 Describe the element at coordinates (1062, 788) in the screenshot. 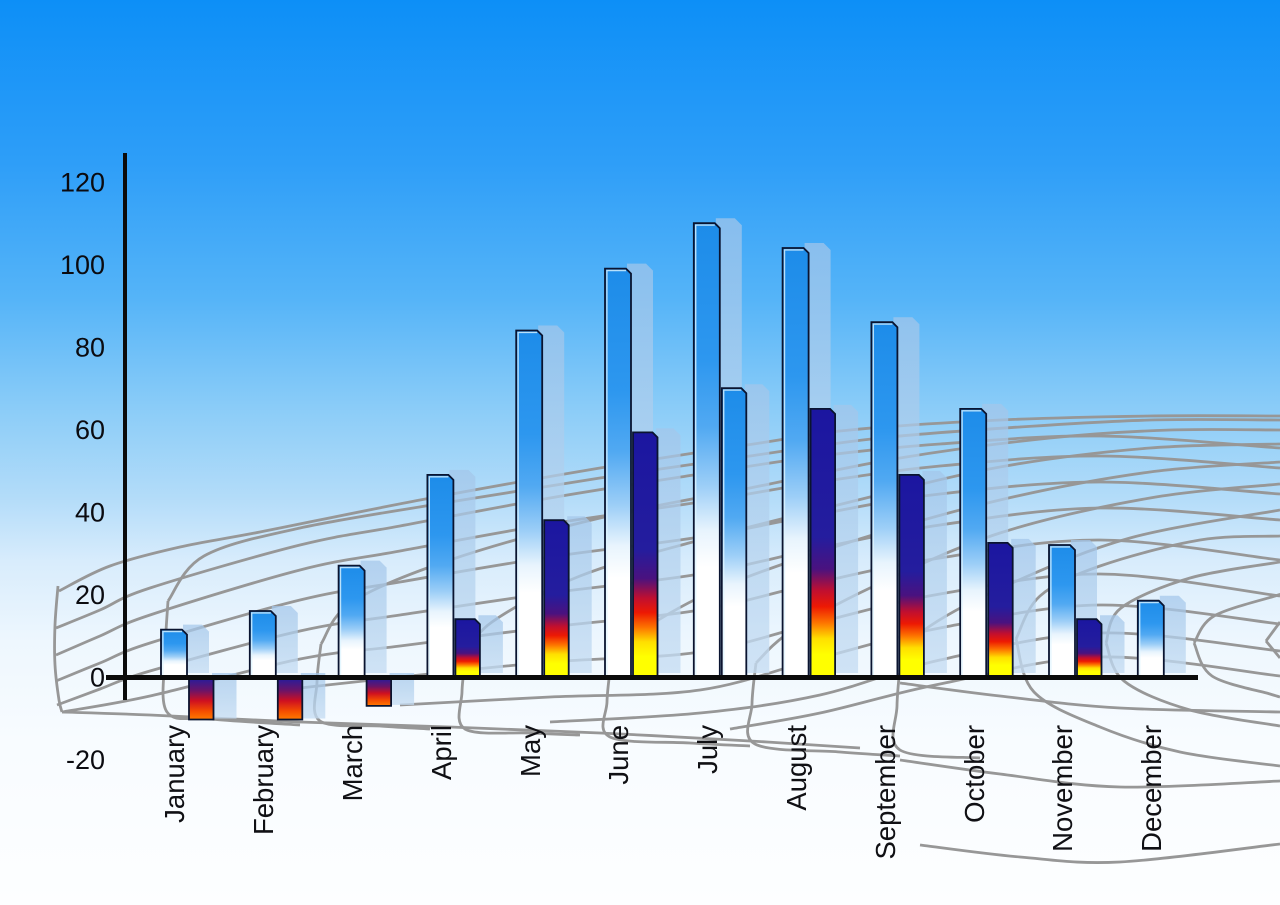

I see `svg-text: November` at that location.